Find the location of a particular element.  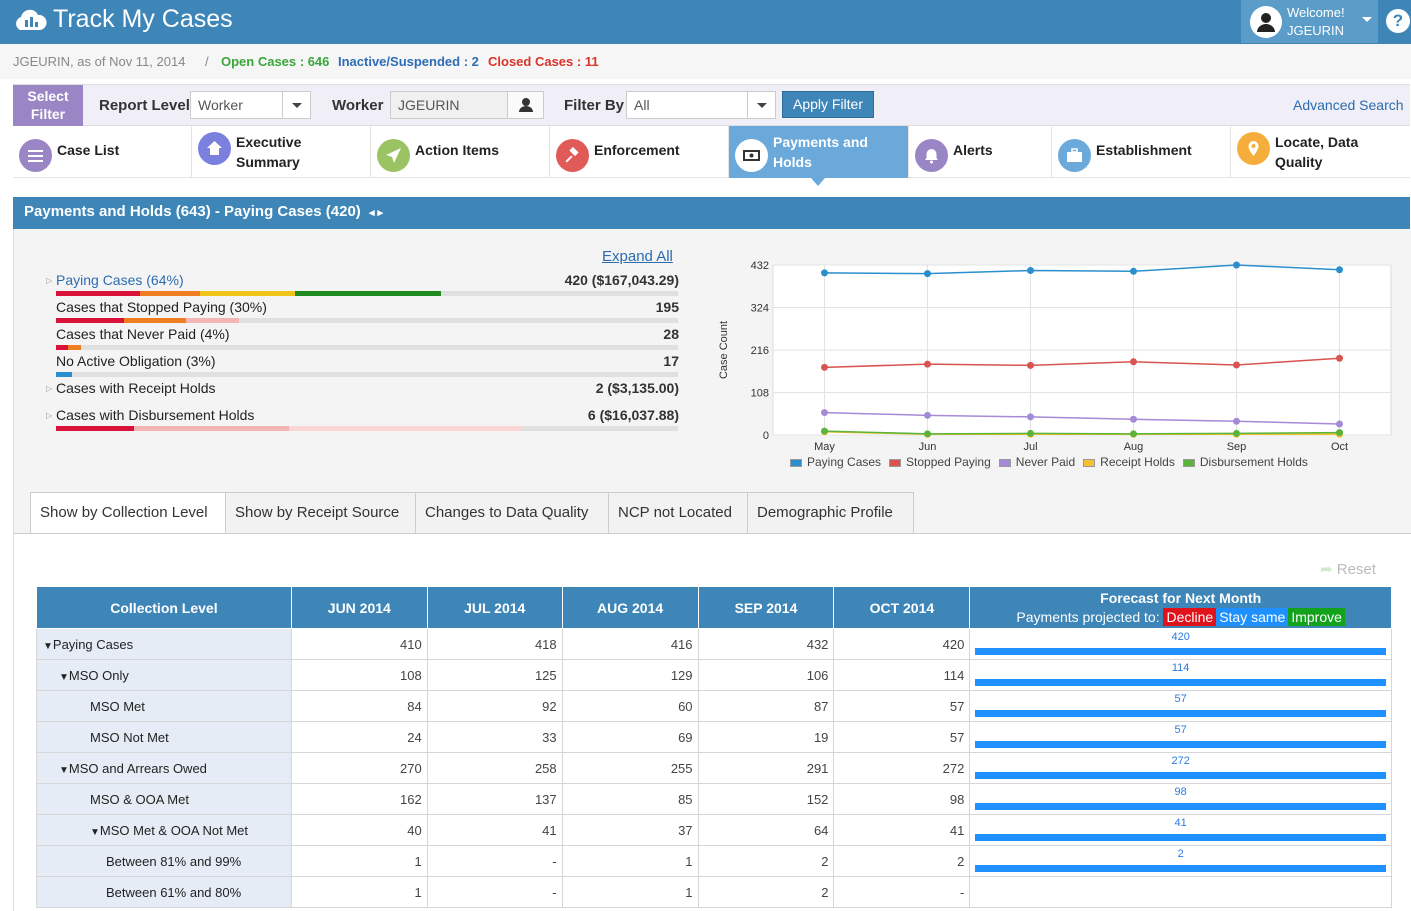

table-row: ▼MSO and Arrears Owed 270 258 255 291 272 272 is located at coordinates (714, 768).